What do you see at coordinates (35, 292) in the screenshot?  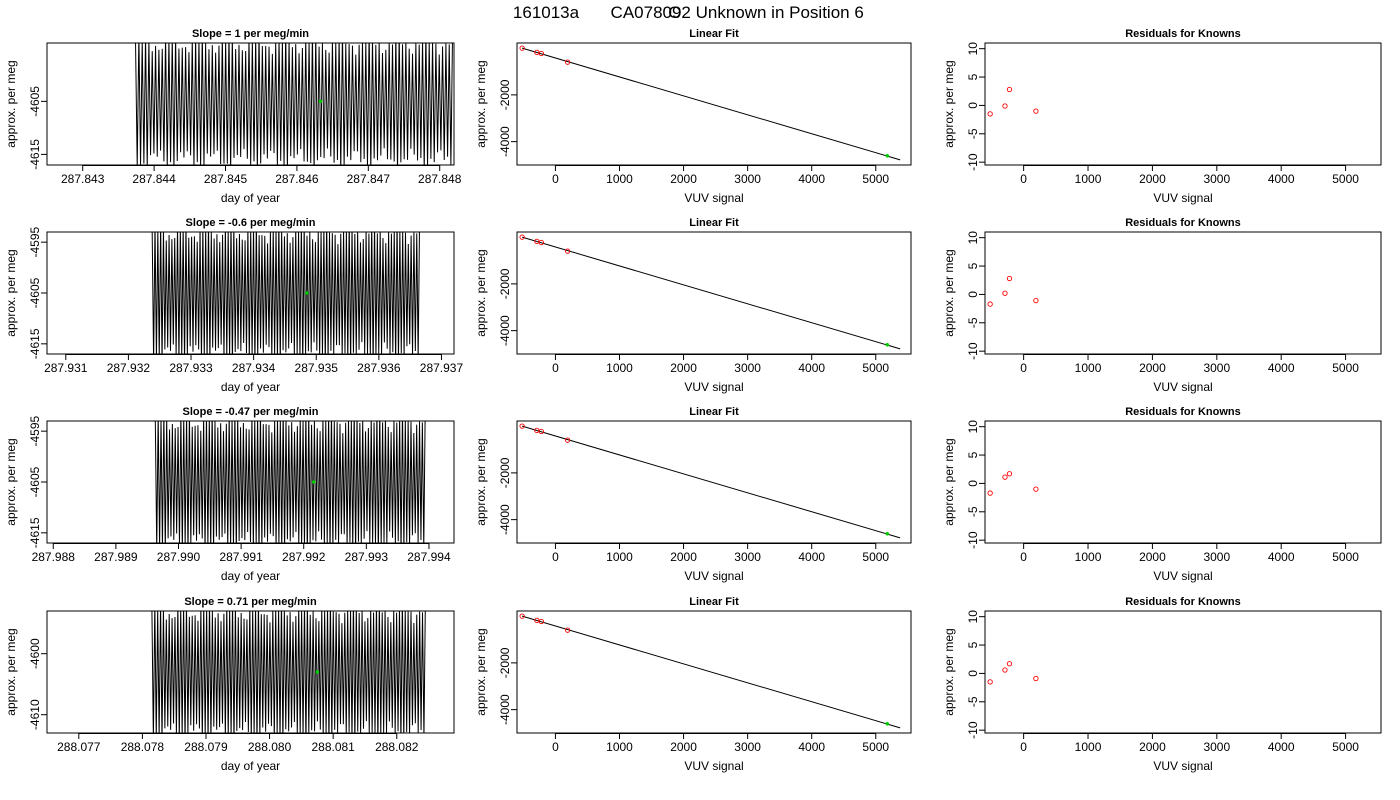 I see `y-tick-label: -4605` at bounding box center [35, 292].